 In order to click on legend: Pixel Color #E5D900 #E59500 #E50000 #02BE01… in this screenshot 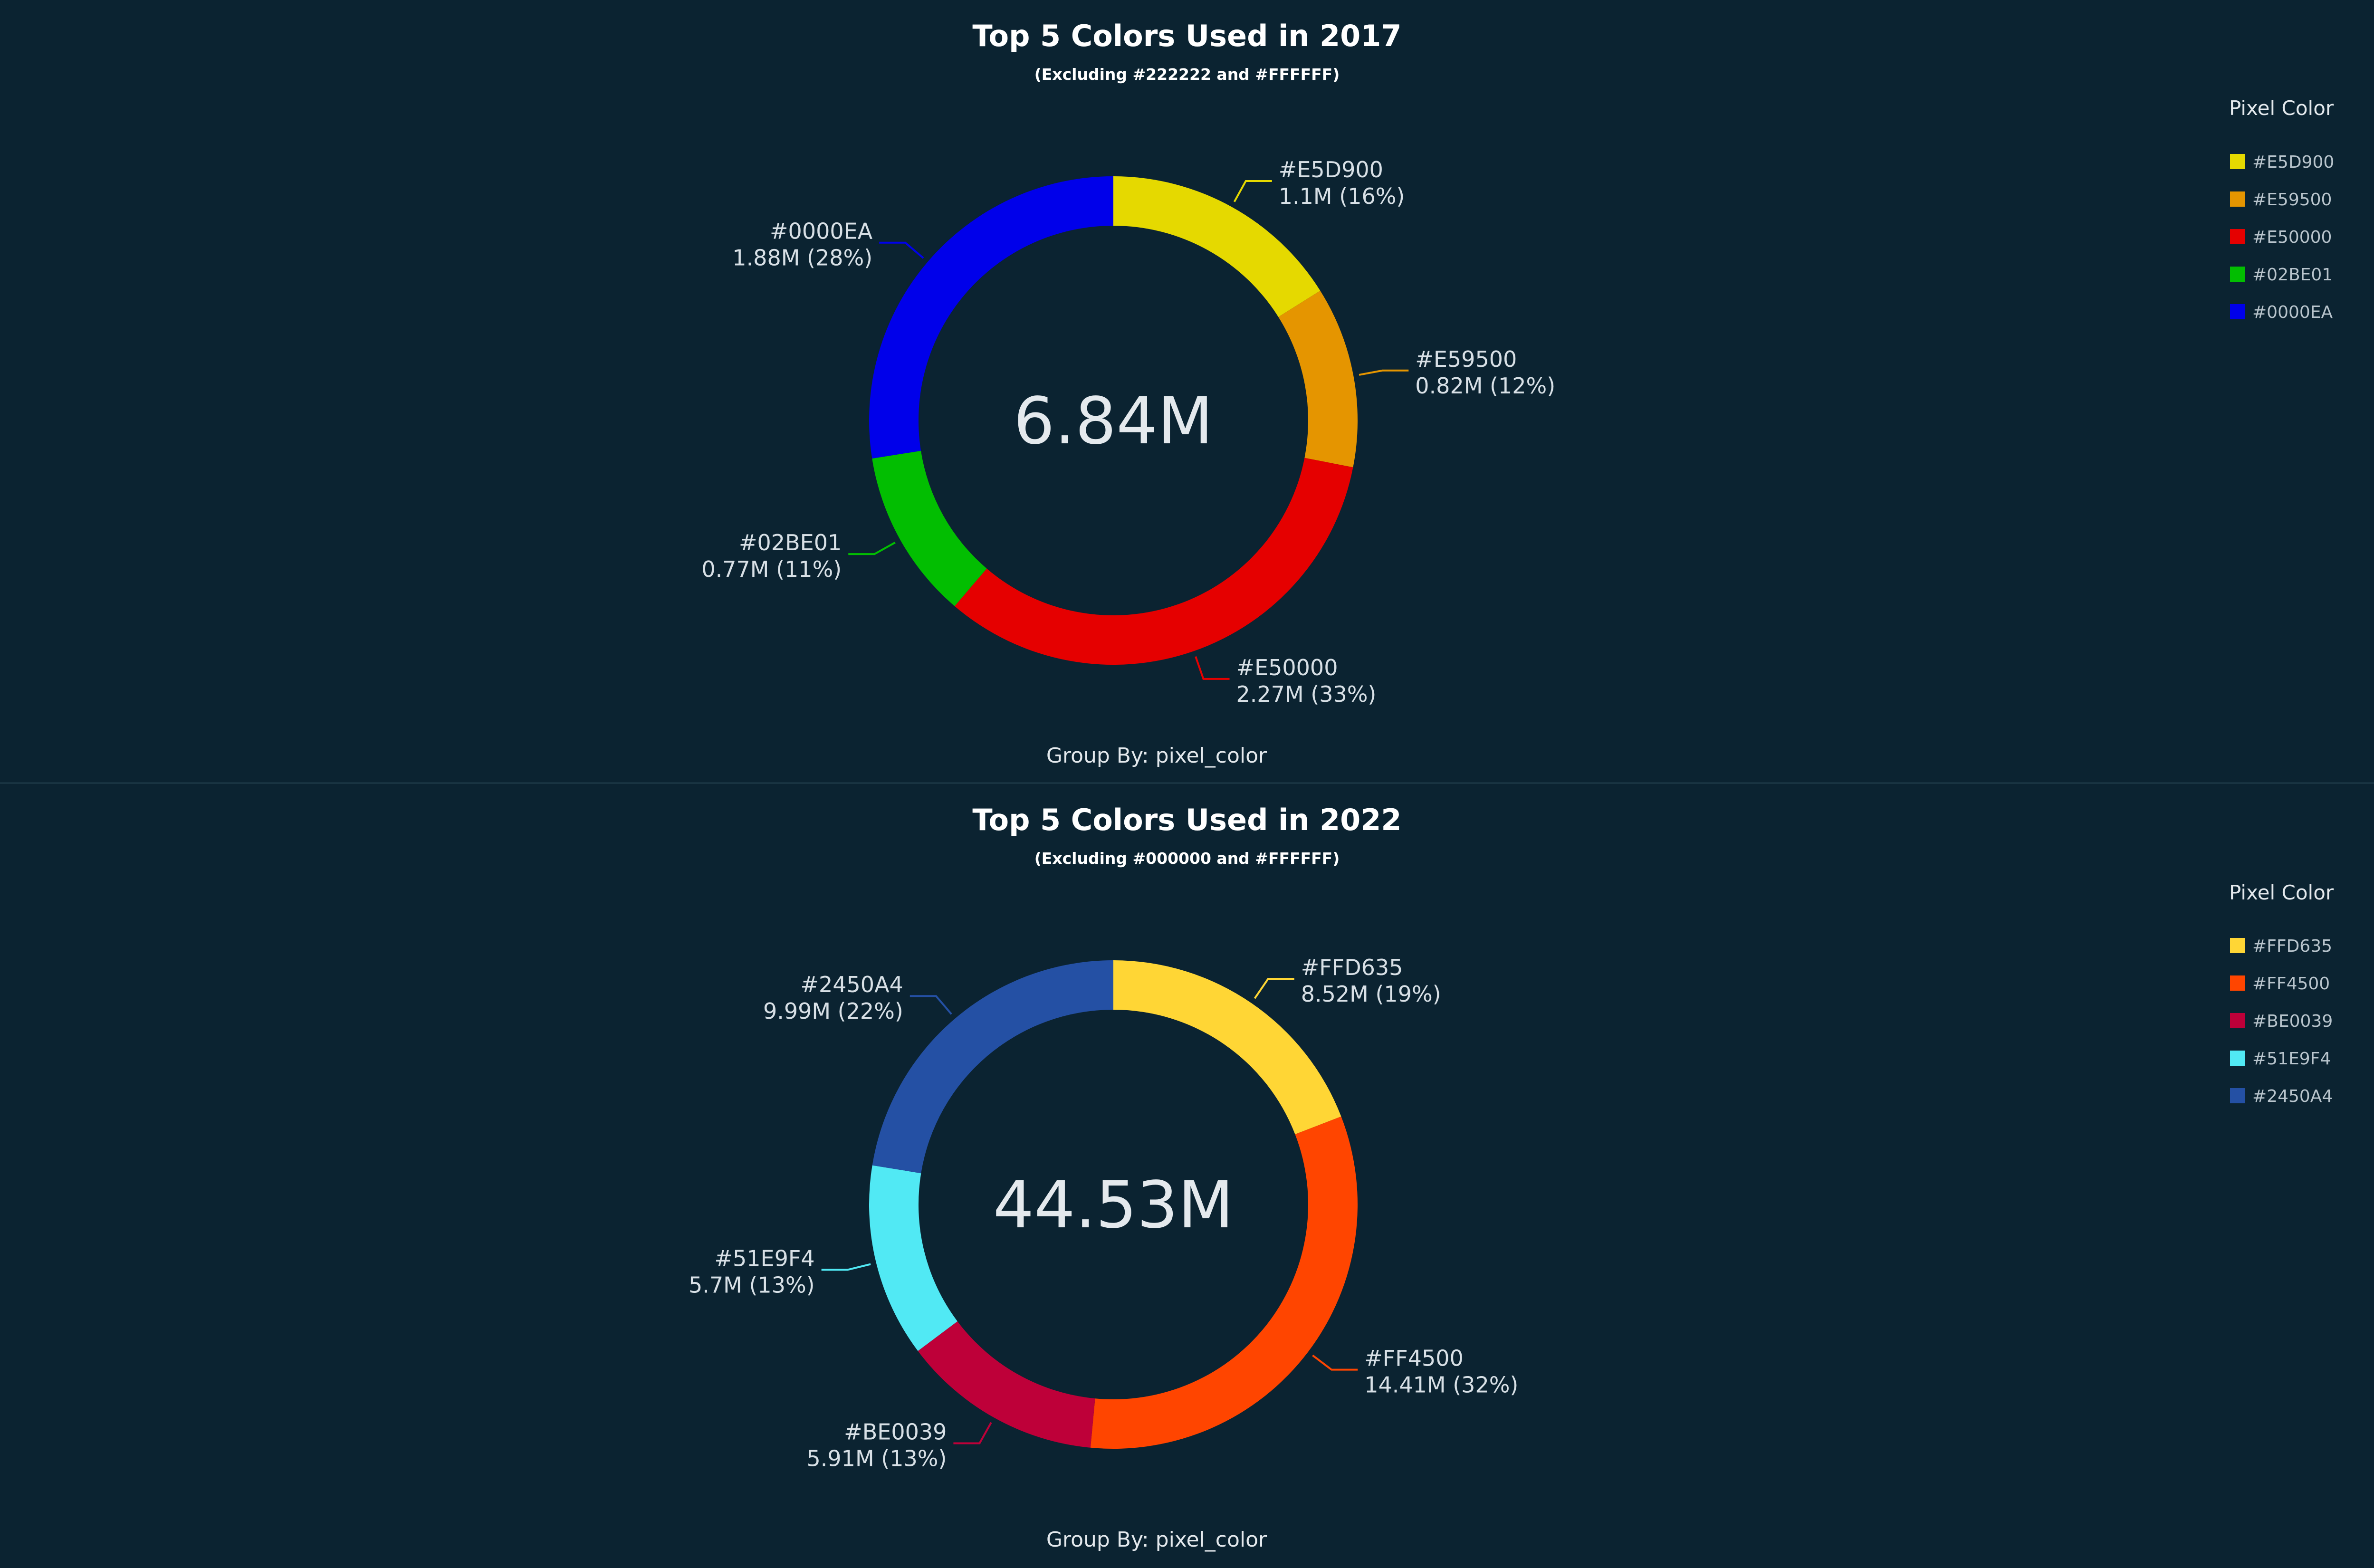, I will do `click(2281, 209)`.